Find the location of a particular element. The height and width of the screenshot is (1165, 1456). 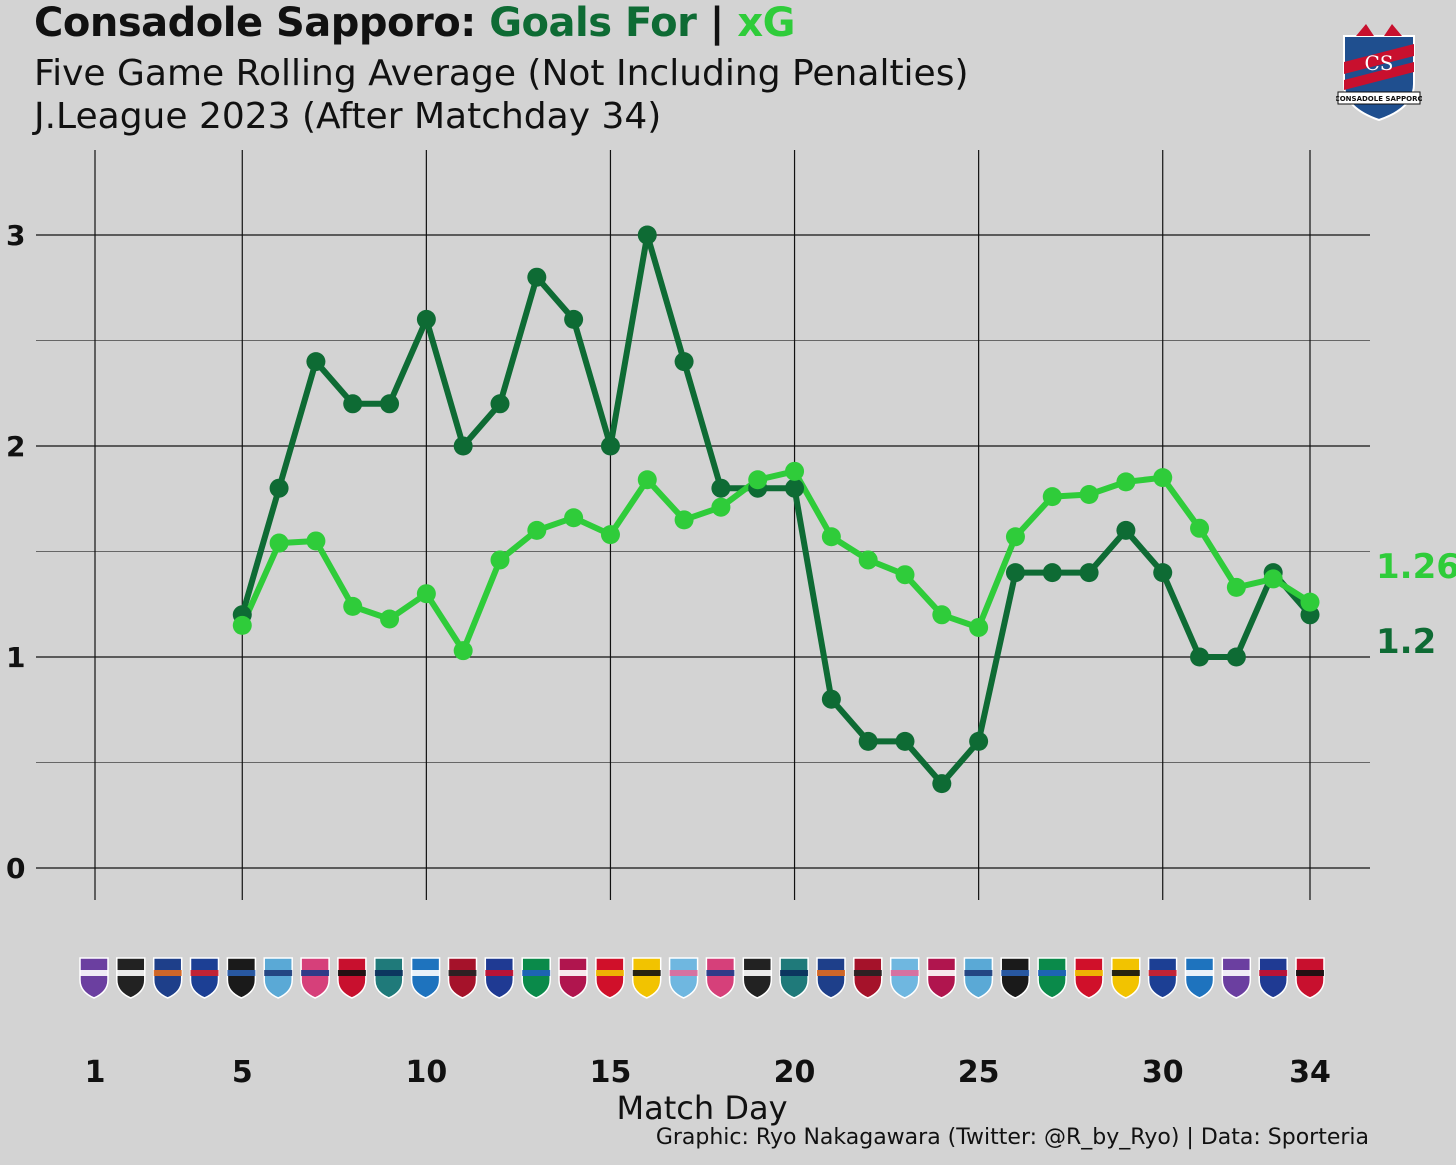

xg-point-md12 is located at coordinates (500, 560).